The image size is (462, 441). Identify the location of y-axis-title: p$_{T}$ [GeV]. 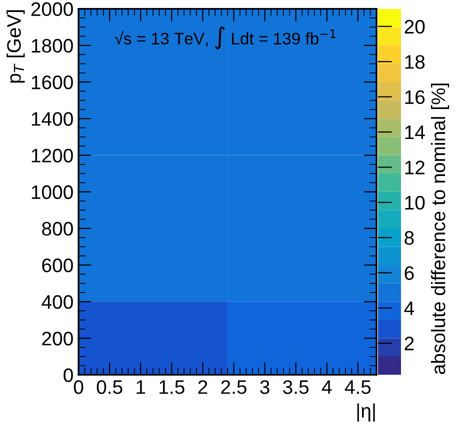
(15, 46).